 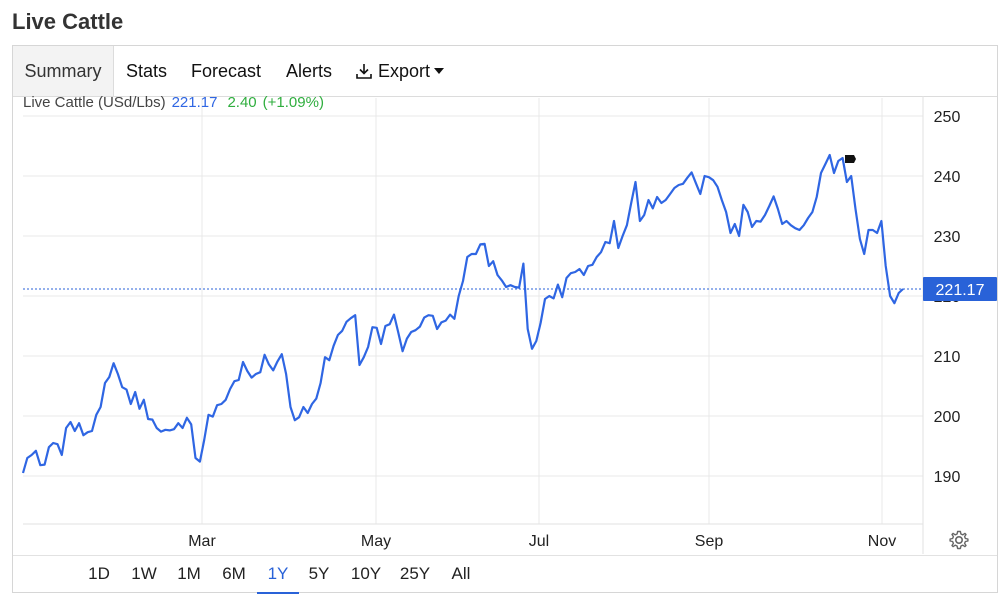 What do you see at coordinates (539, 541) in the screenshot?
I see `x-tick-label: Jul` at bounding box center [539, 541].